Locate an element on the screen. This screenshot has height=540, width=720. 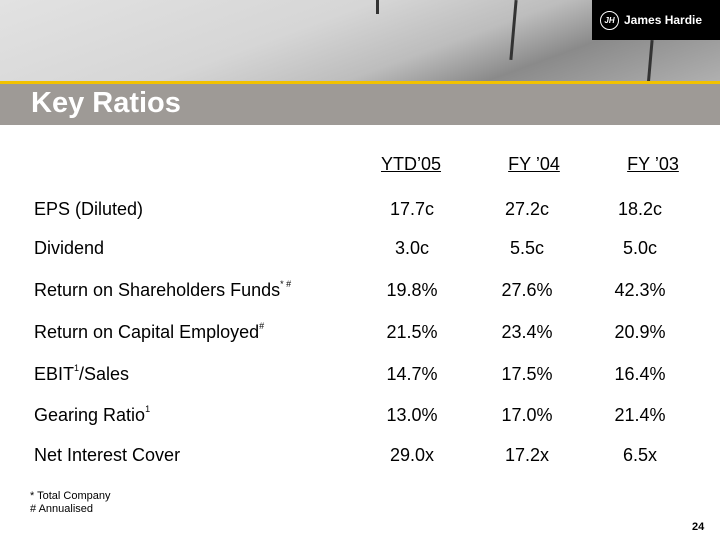
row-label: EBIT1/Sales is located at coordinates (82, 374).